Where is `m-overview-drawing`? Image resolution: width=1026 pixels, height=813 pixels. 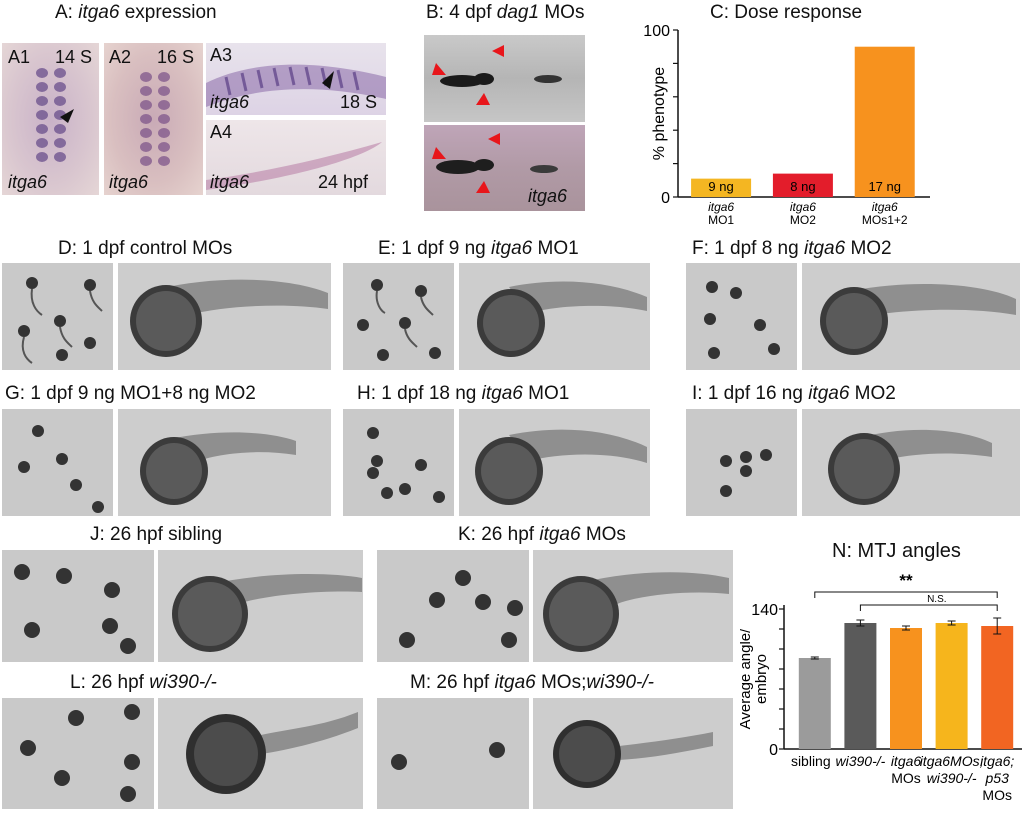 m-overview-drawing is located at coordinates (448, 756).